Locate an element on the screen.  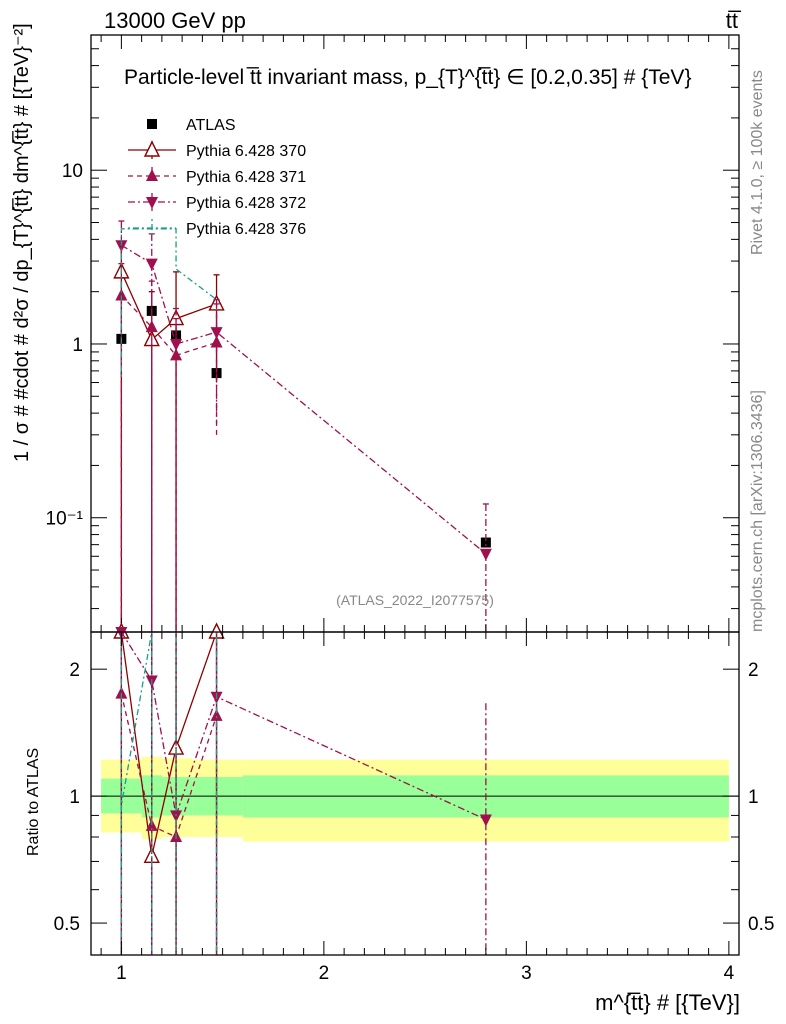
watermark: (ATLAS_2022_I2077575) is located at coordinates (415, 600).